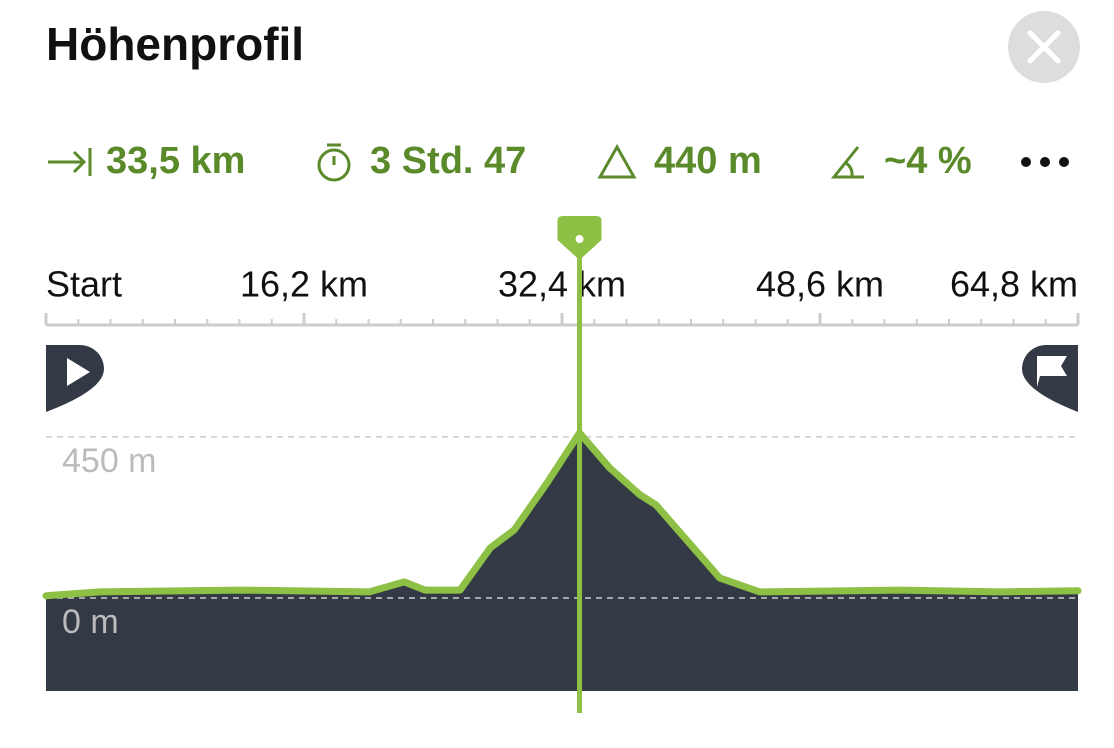 The width and height of the screenshot is (1114, 748). I want to click on flag-icon, so click(1052, 371).